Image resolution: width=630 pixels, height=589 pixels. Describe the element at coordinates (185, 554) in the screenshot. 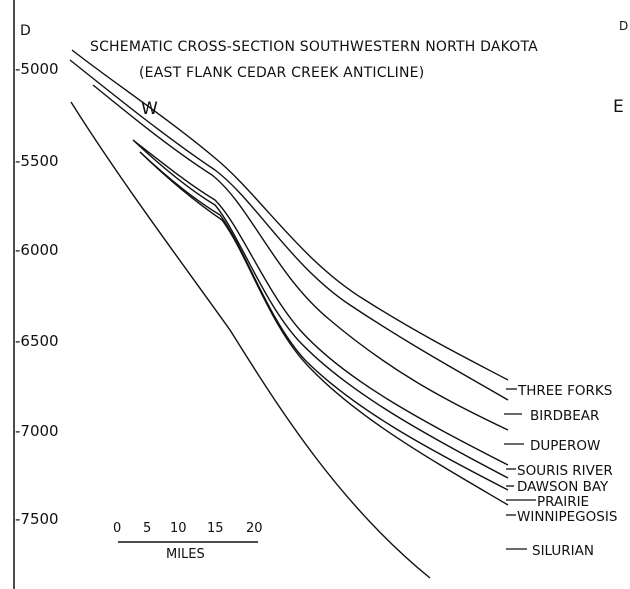

I see `scale-unit-label: MILES` at that location.